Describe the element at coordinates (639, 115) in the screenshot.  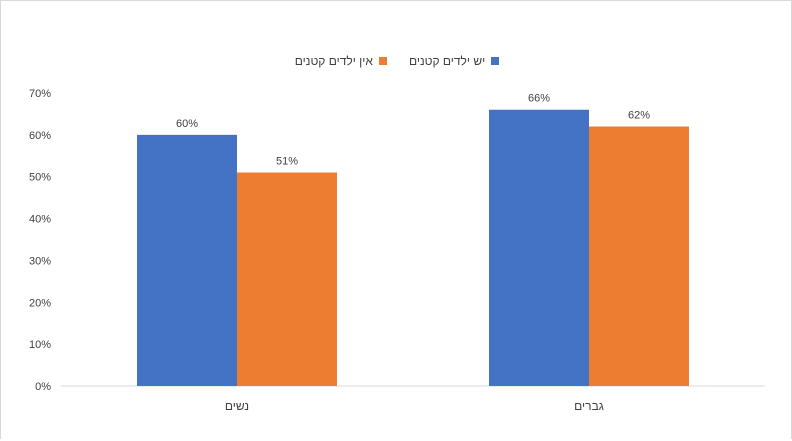
I see `data-label: 62%` at that location.